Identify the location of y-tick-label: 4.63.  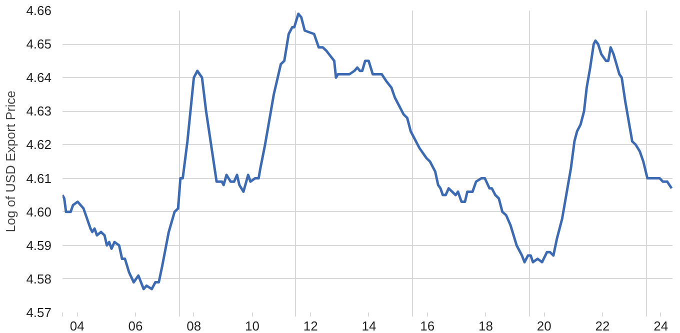
(39, 111).